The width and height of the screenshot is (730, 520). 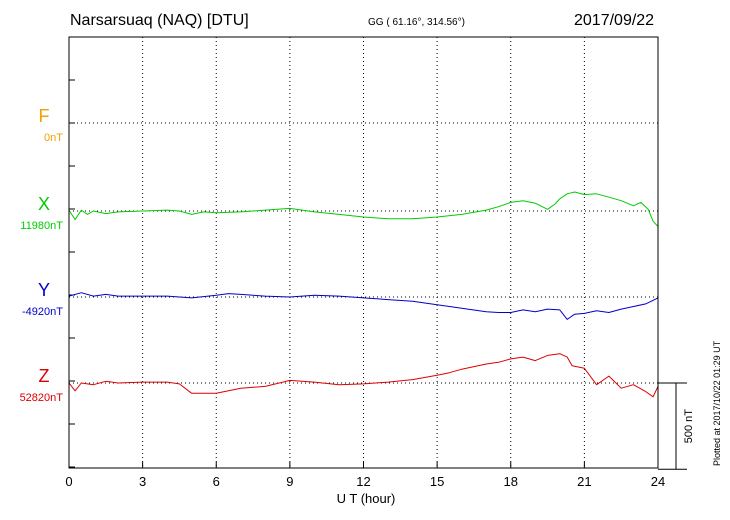 What do you see at coordinates (42, 312) in the screenshot?
I see `baseline-value-y: -4920nT` at bounding box center [42, 312].